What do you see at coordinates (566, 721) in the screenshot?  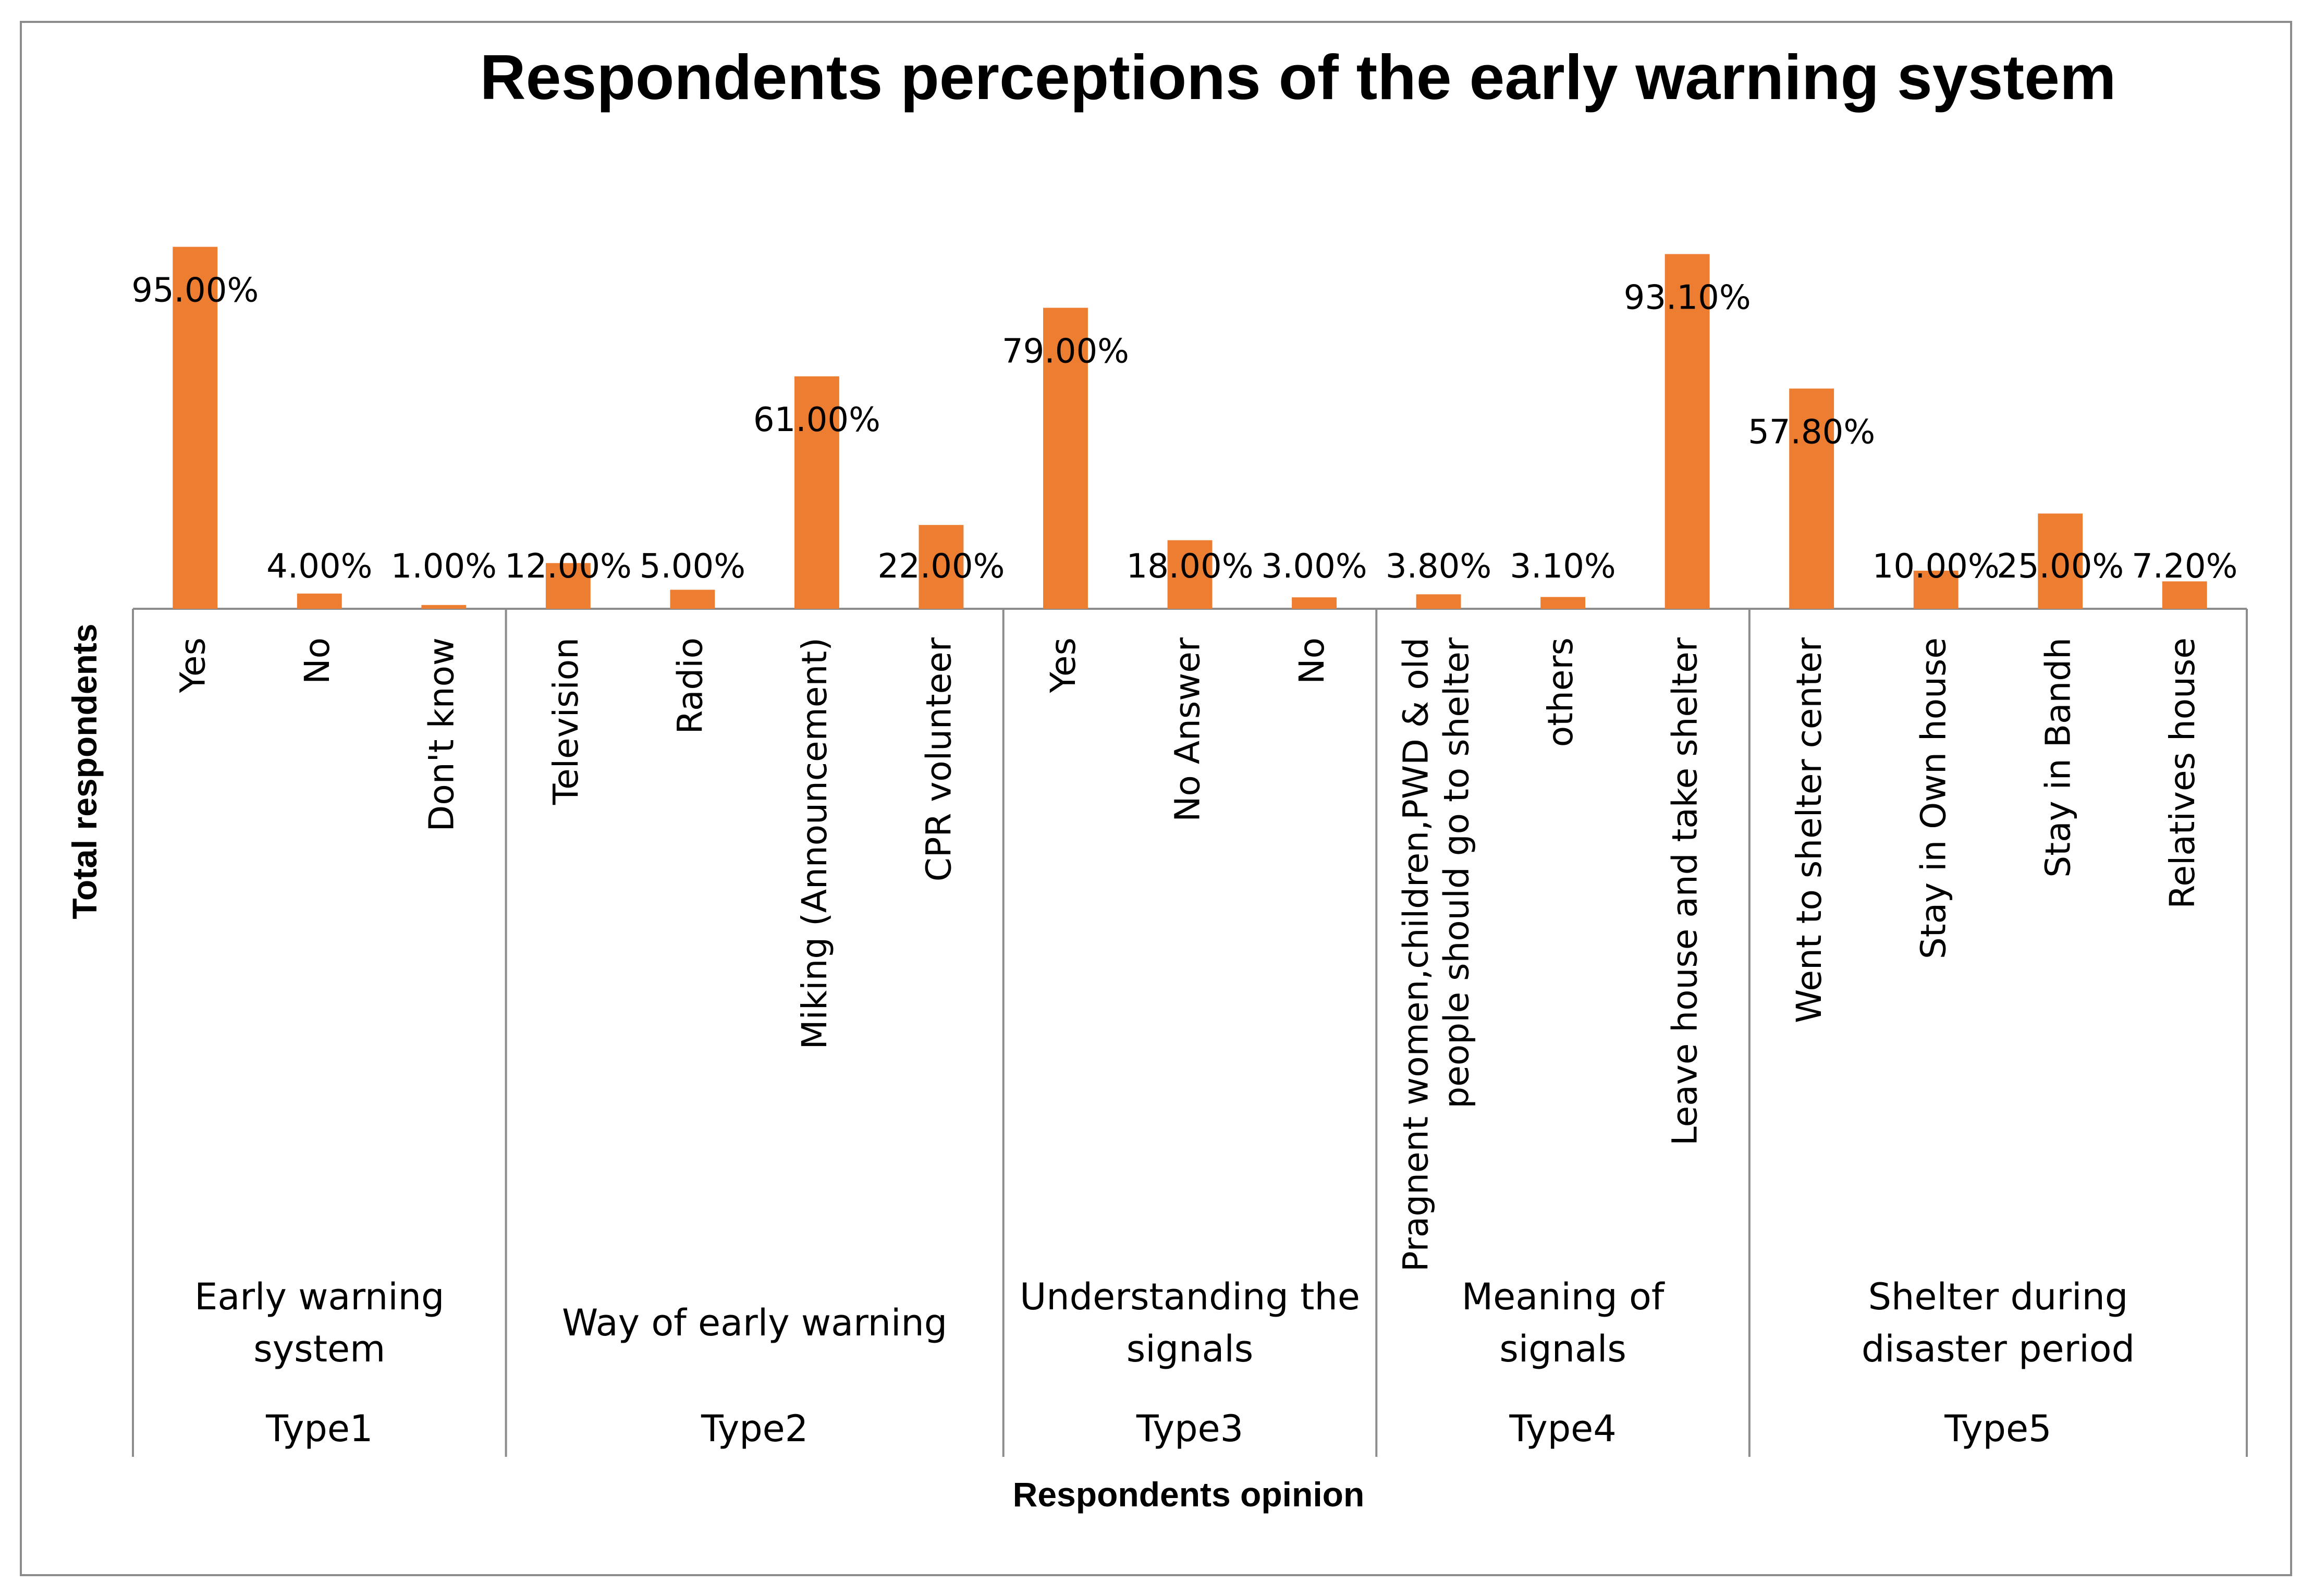 I see `category-label: Television` at bounding box center [566, 721].